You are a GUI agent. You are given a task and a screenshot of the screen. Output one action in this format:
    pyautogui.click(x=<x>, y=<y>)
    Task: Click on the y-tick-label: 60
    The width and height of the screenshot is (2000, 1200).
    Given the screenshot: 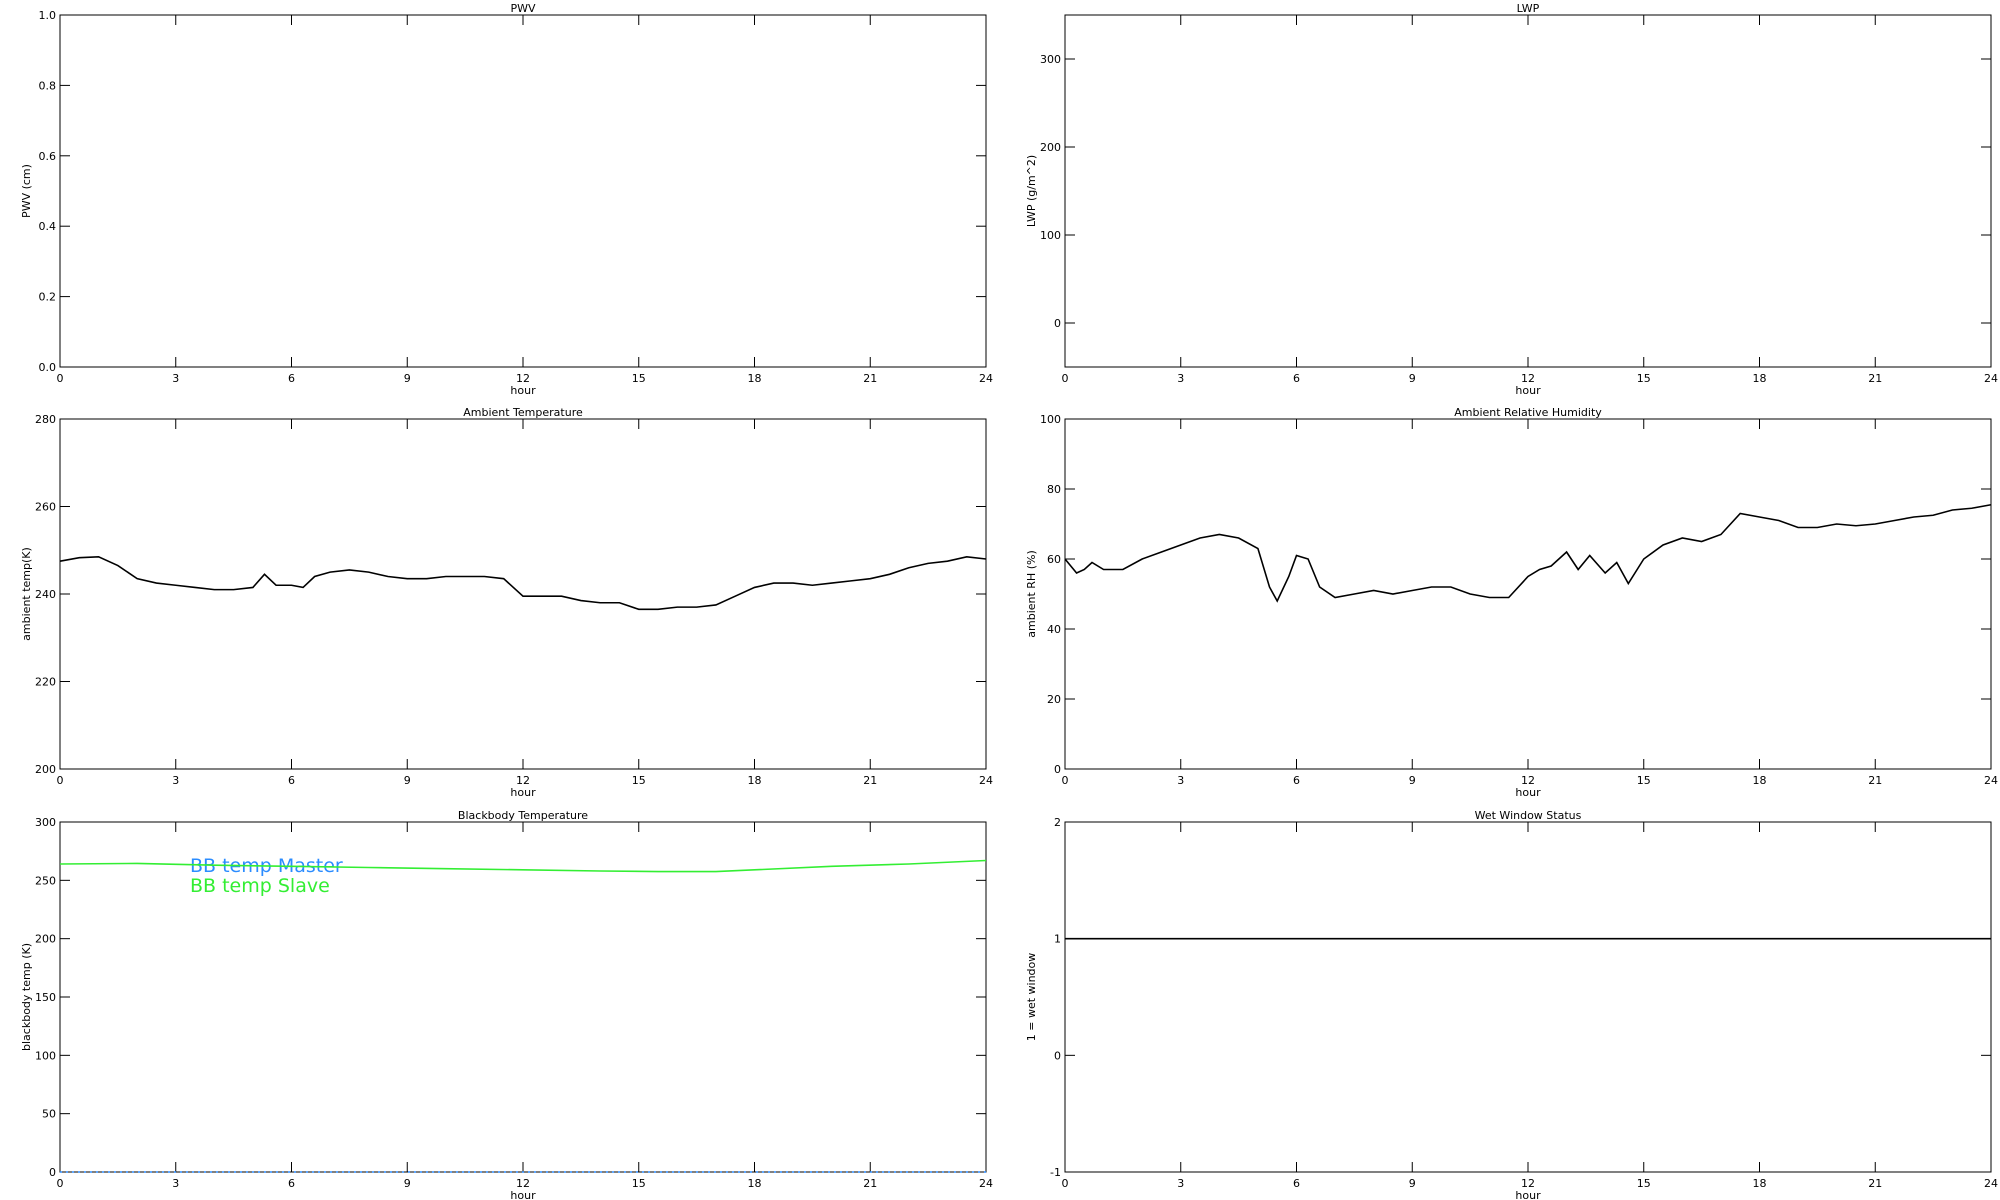 What is the action you would take?
    pyautogui.click(x=1054, y=559)
    